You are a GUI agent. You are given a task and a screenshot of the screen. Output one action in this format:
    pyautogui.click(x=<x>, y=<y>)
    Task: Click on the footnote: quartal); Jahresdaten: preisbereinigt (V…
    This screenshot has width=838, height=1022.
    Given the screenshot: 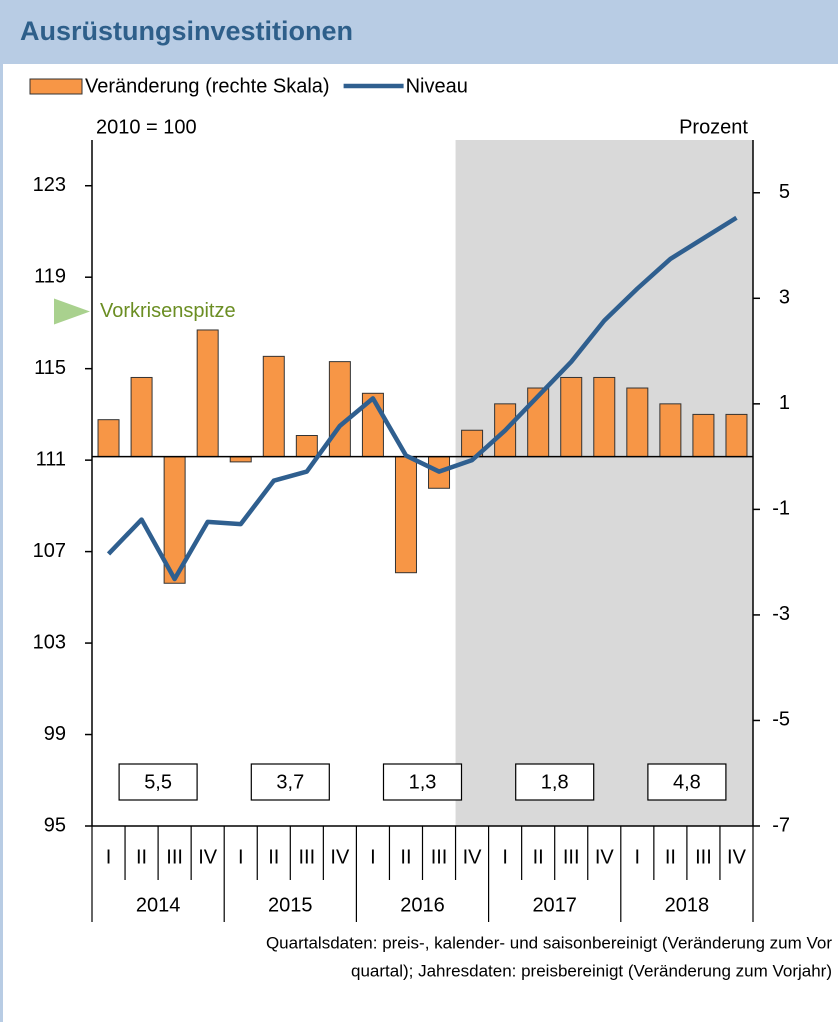 What is the action you would take?
    pyautogui.click(x=591, y=970)
    